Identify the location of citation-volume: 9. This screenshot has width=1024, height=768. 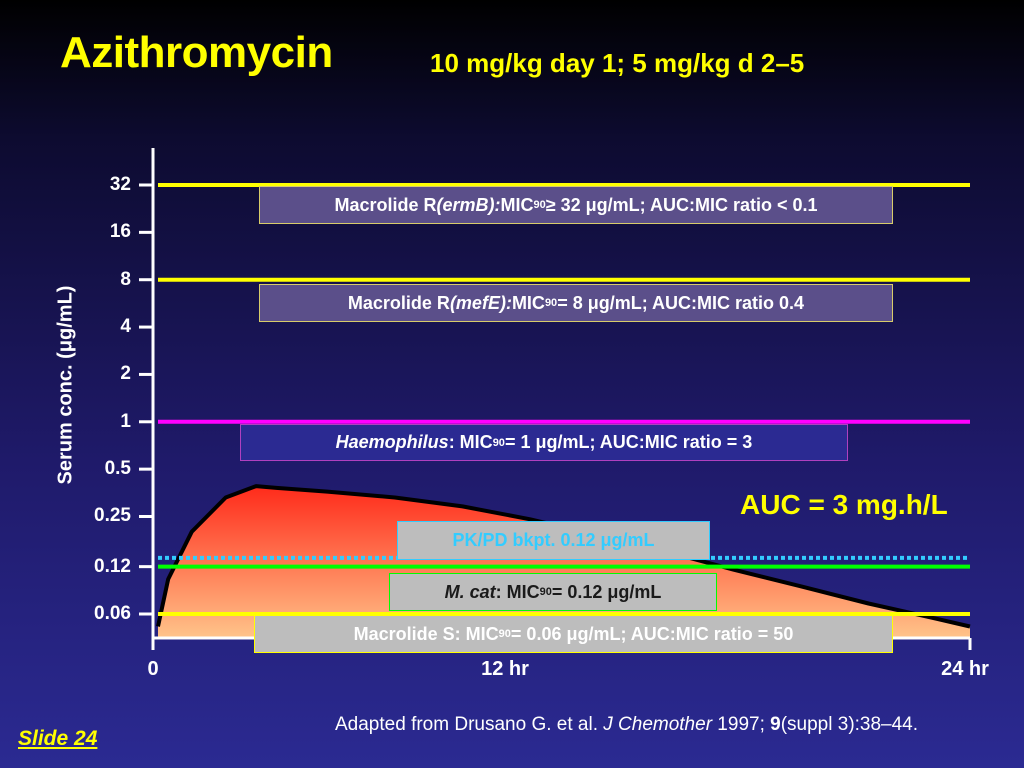
(775, 724).